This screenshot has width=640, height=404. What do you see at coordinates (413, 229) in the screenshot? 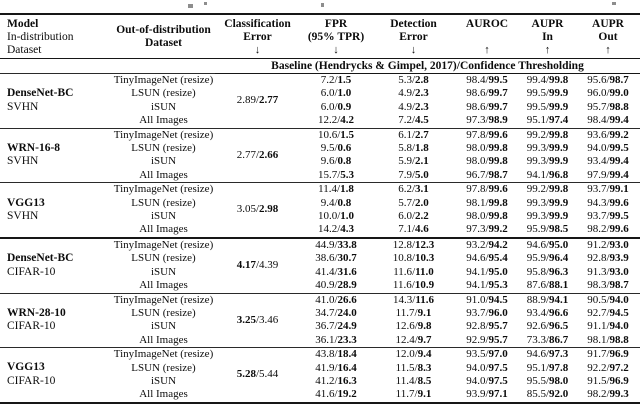
I see `detection-error-cell: 7.1/4.6` at bounding box center [413, 229].